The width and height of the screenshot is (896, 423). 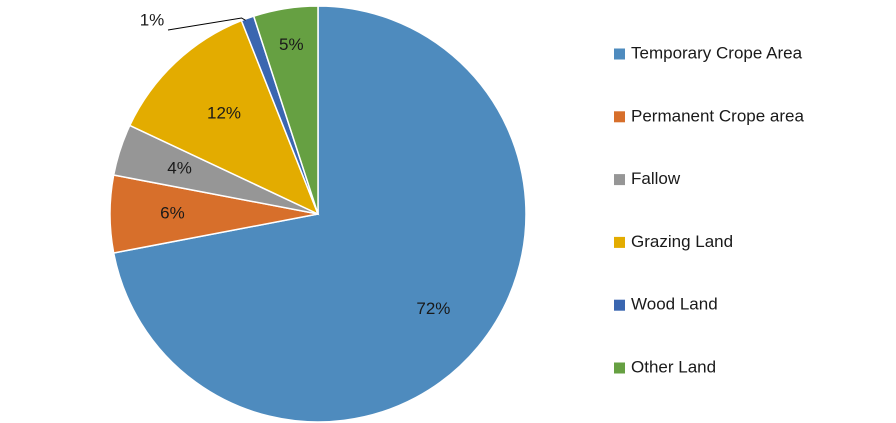 What do you see at coordinates (224, 112) in the screenshot?
I see `data-label-grazing-land: 12%` at bounding box center [224, 112].